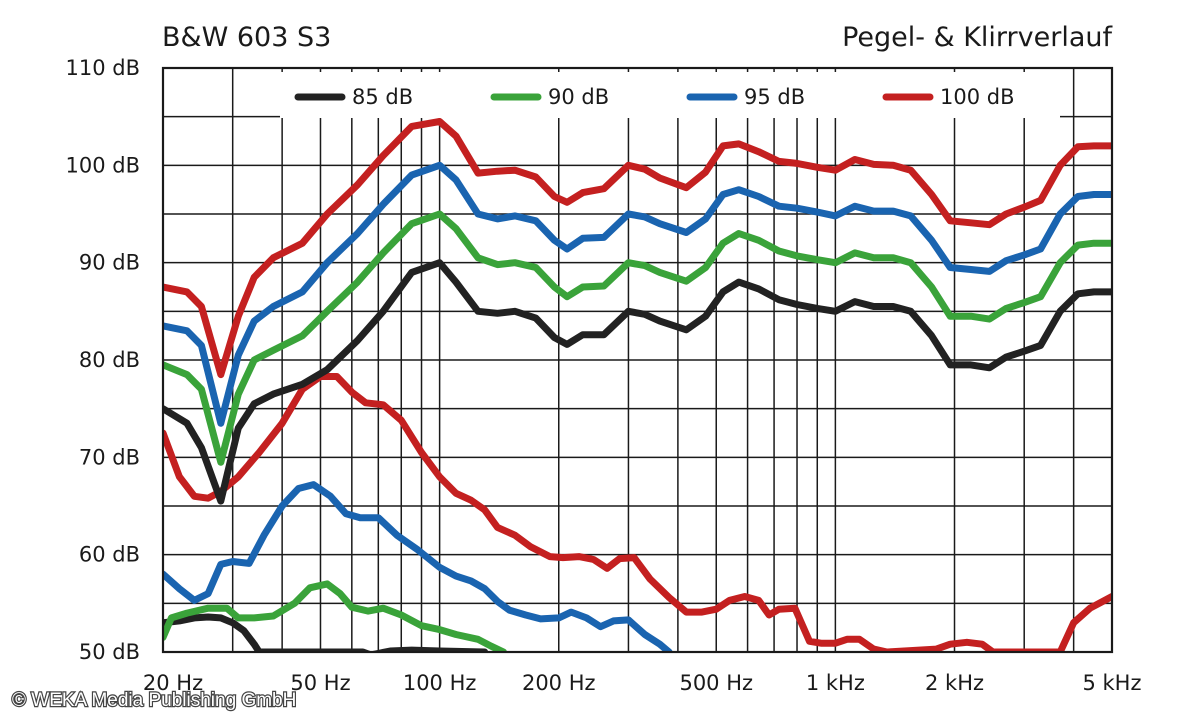 The image size is (1200, 720). I want to click on legend-label: 95 dB, so click(774, 97).